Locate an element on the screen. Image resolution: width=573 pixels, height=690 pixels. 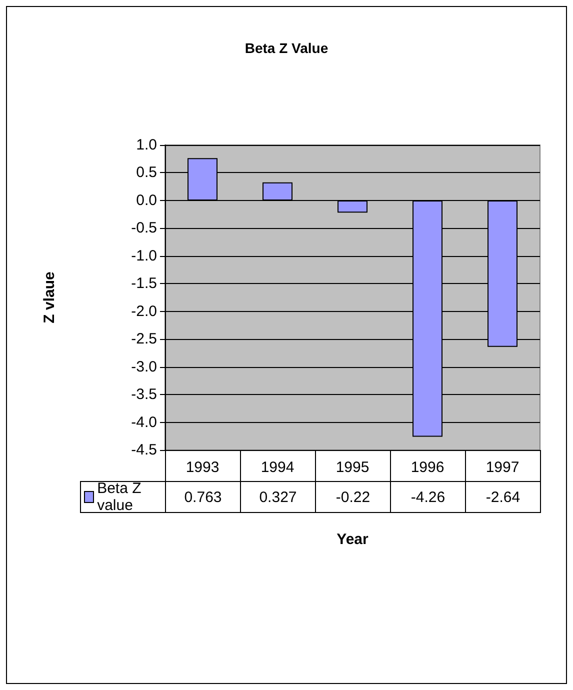
data-label: -4.26 is located at coordinates (428, 497).